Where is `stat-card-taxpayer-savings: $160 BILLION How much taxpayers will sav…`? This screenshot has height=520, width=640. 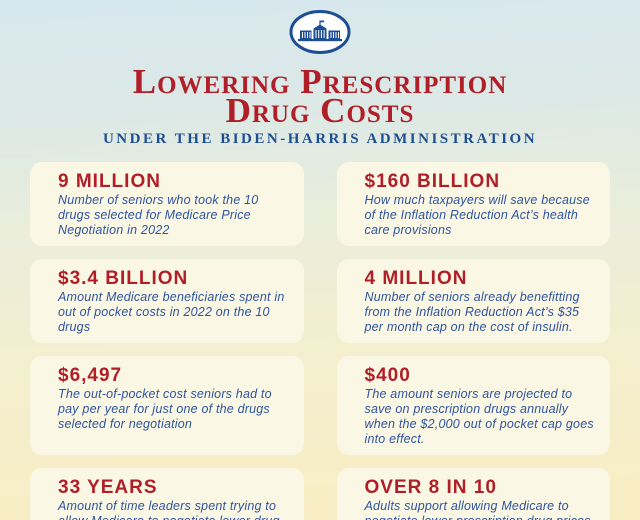 stat-card-taxpayer-savings: $160 BILLION How much taxpayers will sav… is located at coordinates (473, 204).